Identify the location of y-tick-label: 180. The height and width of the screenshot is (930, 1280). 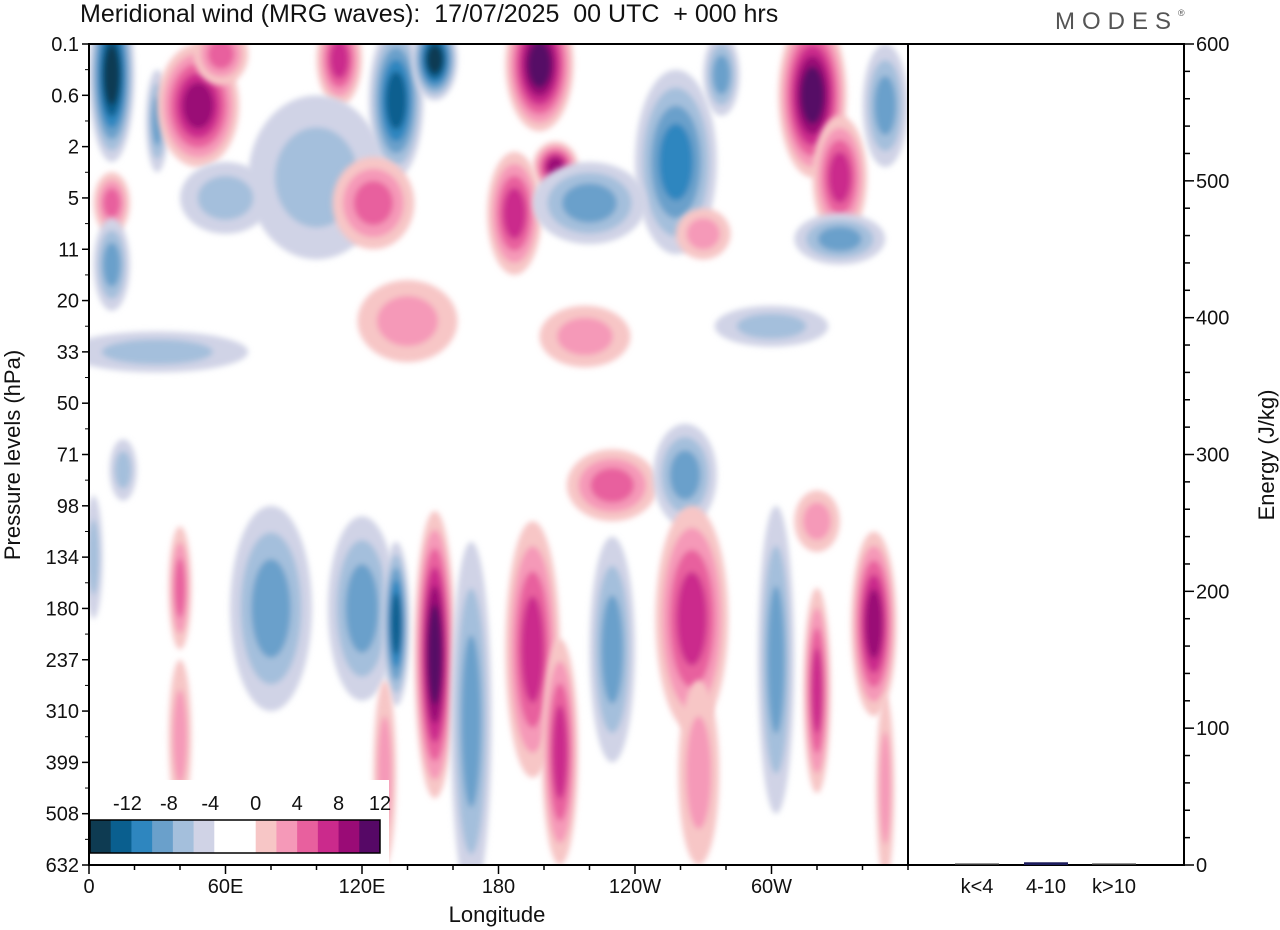
(62, 609).